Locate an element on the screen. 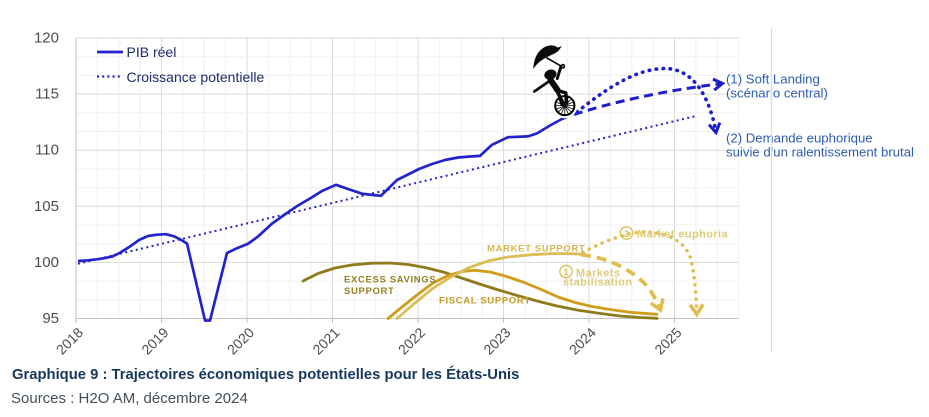 This screenshot has height=417, width=929. svg-text: SUPPORT is located at coordinates (369, 291).